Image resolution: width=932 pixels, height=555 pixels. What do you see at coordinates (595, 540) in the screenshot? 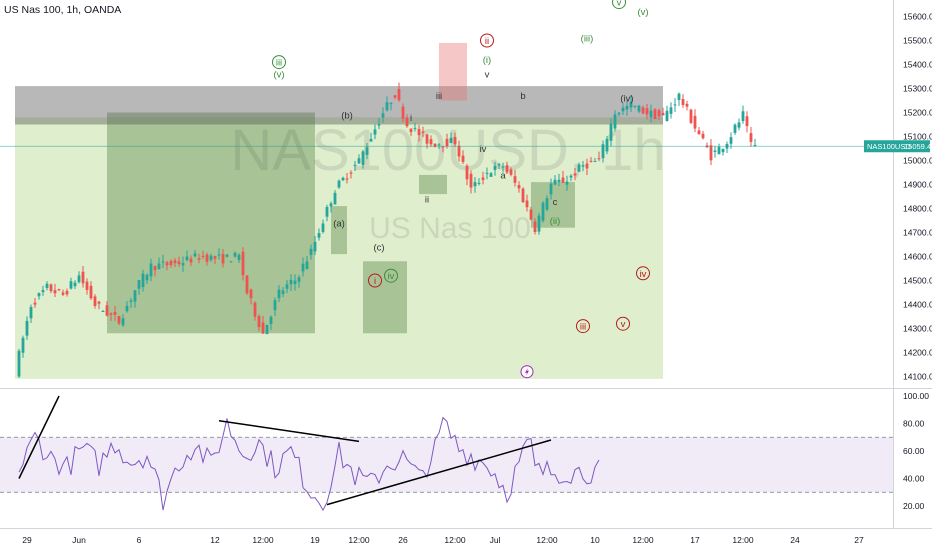
I see `time-tick-label: 10` at bounding box center [595, 540].